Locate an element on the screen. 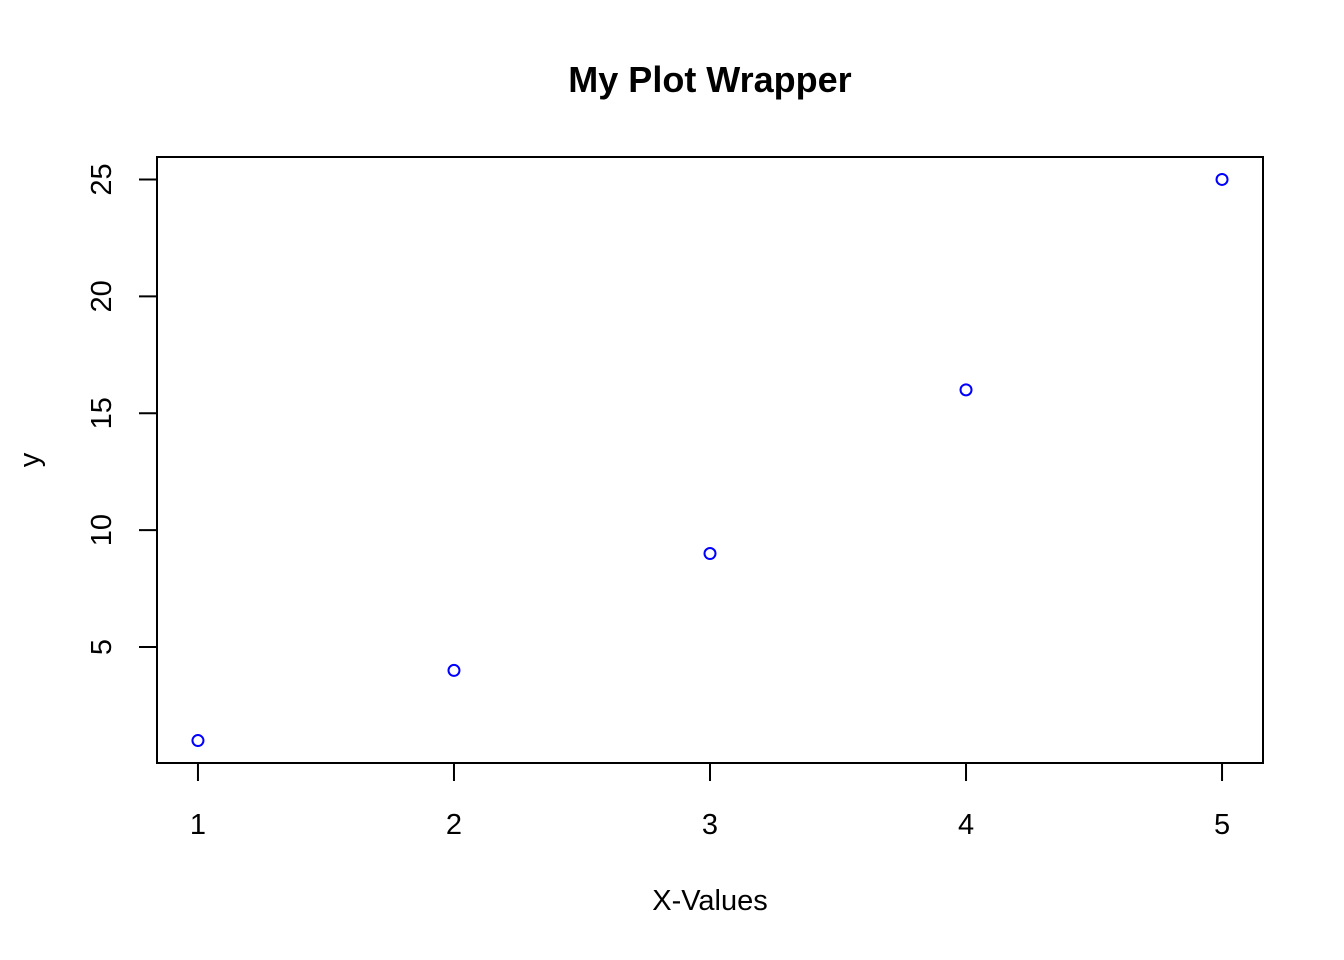 This screenshot has width=1344, height=960. x-tick-label: 2 is located at coordinates (454, 825).